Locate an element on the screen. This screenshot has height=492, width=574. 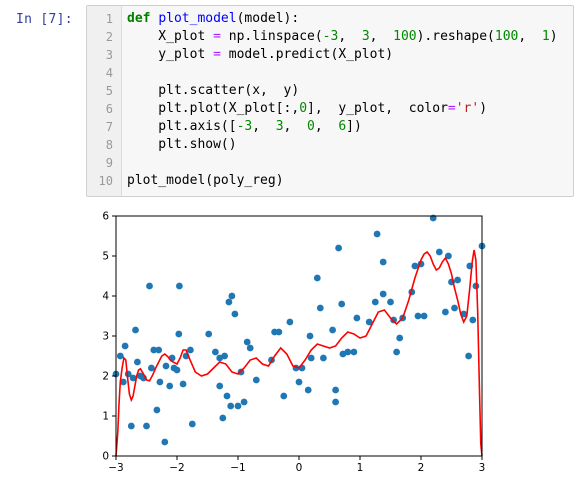
line-number: 5 is located at coordinates (109, 91).